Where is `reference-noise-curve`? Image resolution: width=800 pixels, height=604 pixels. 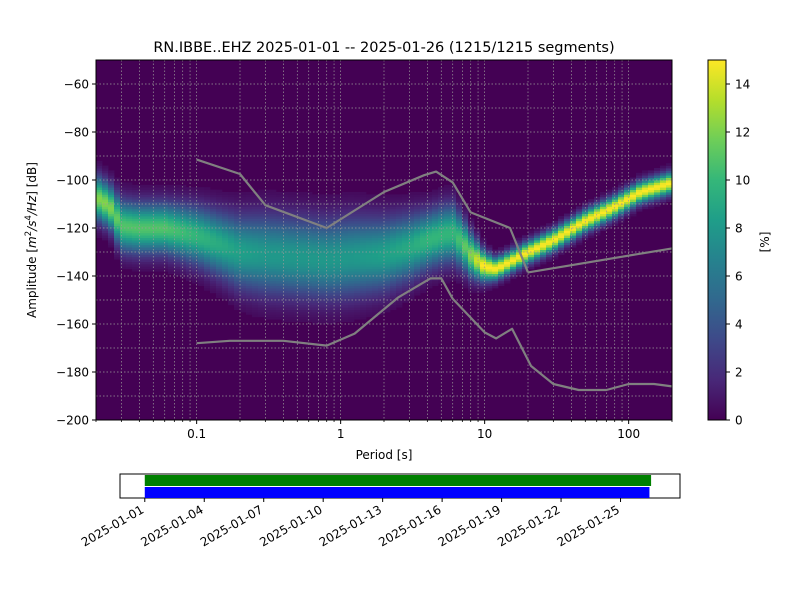 reference-noise-curve is located at coordinates (363, 215).